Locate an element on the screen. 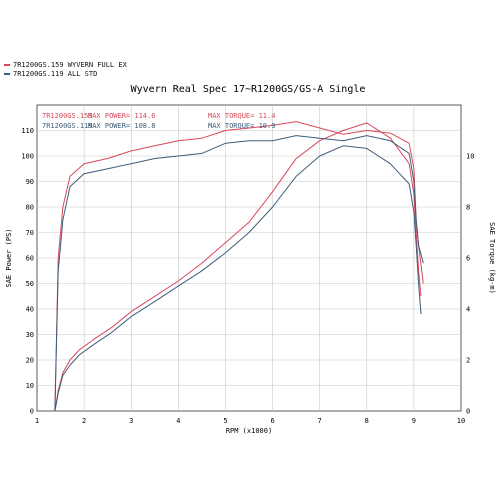 The image size is (500, 500). annotation-blue-name: 7R1200GS.119 is located at coordinates (67, 126).